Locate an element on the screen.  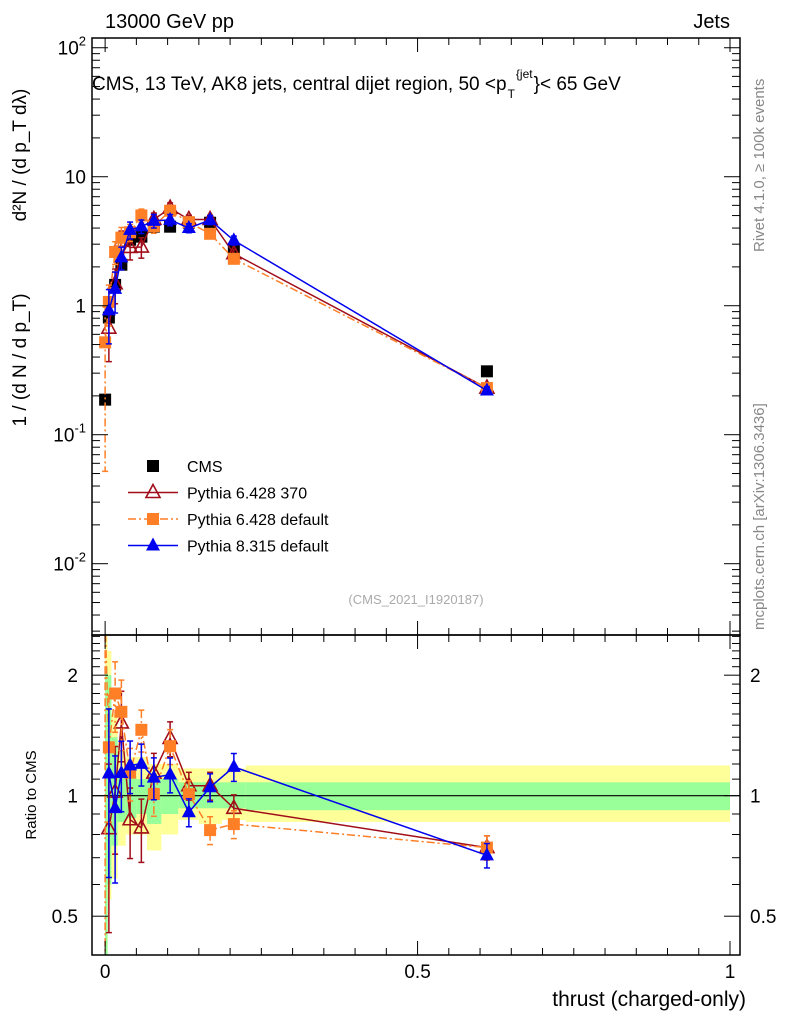
legend-item-cms: CMS is located at coordinates (185, 467).